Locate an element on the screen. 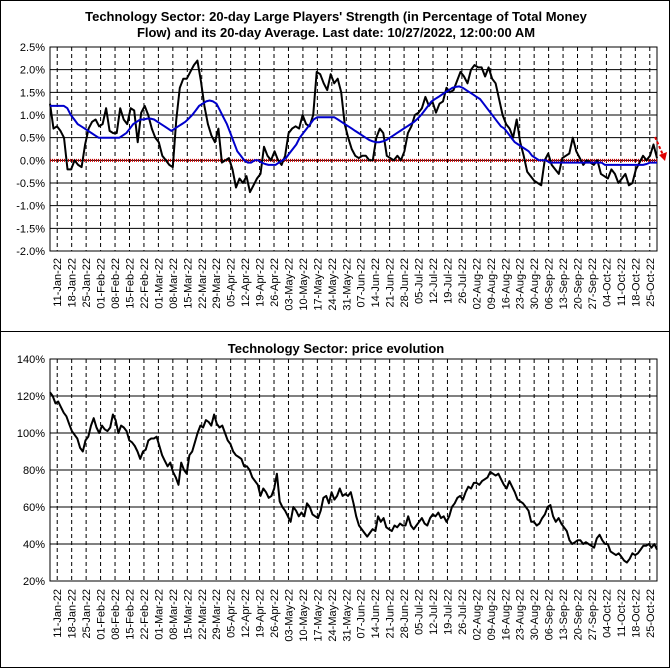  strength-chart-y-tick-label: 1.5% is located at coordinates (32, 93).